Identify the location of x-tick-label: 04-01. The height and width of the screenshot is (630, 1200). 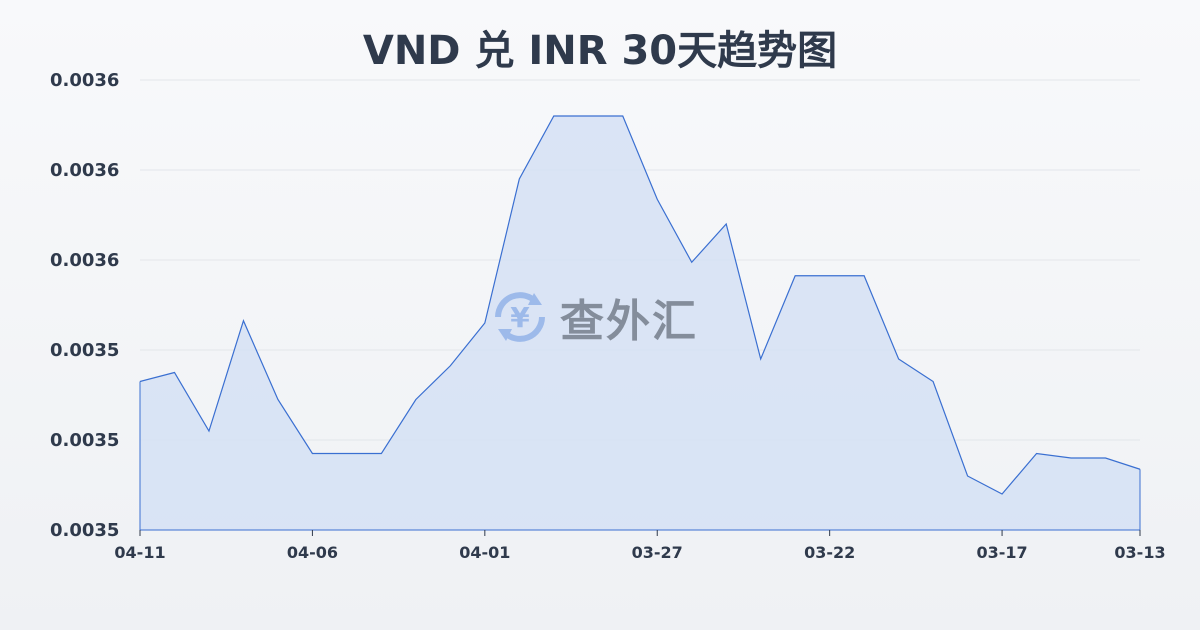
(484, 552).